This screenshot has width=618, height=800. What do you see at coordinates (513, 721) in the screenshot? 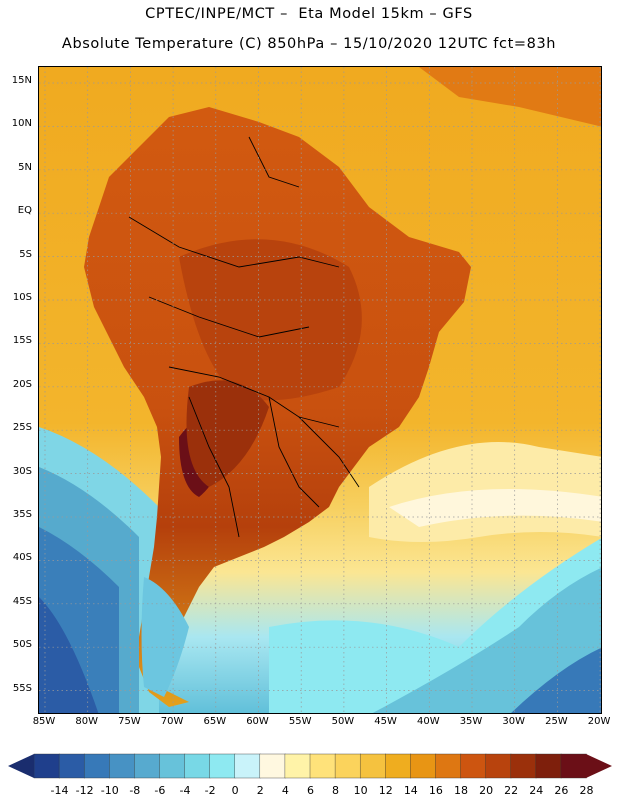
I see `lon-label: 30W` at bounding box center [513, 721].